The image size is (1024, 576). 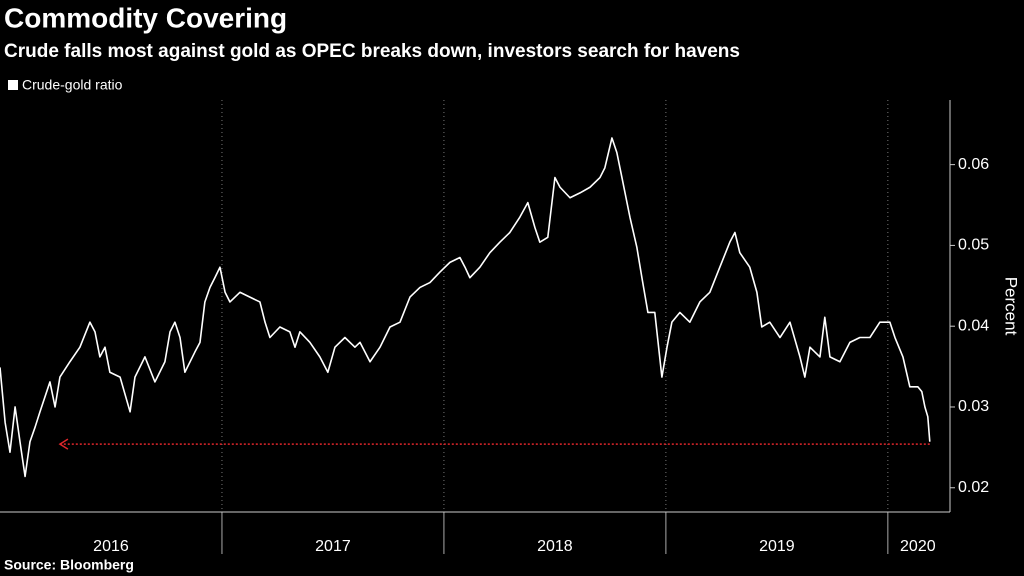 I want to click on y-tick-label: 0.03, so click(x=973, y=406).